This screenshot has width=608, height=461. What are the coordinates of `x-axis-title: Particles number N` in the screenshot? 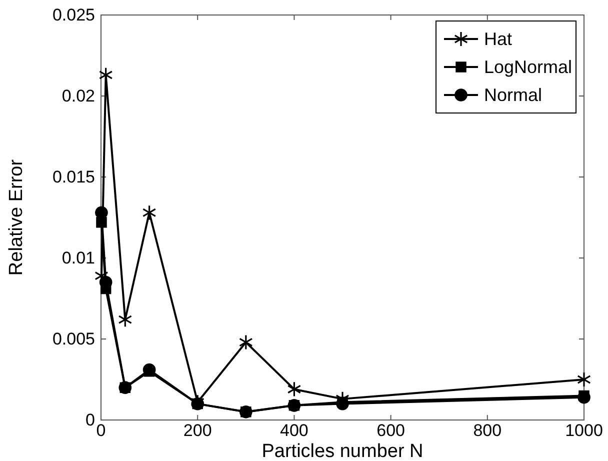 It's located at (343, 451).